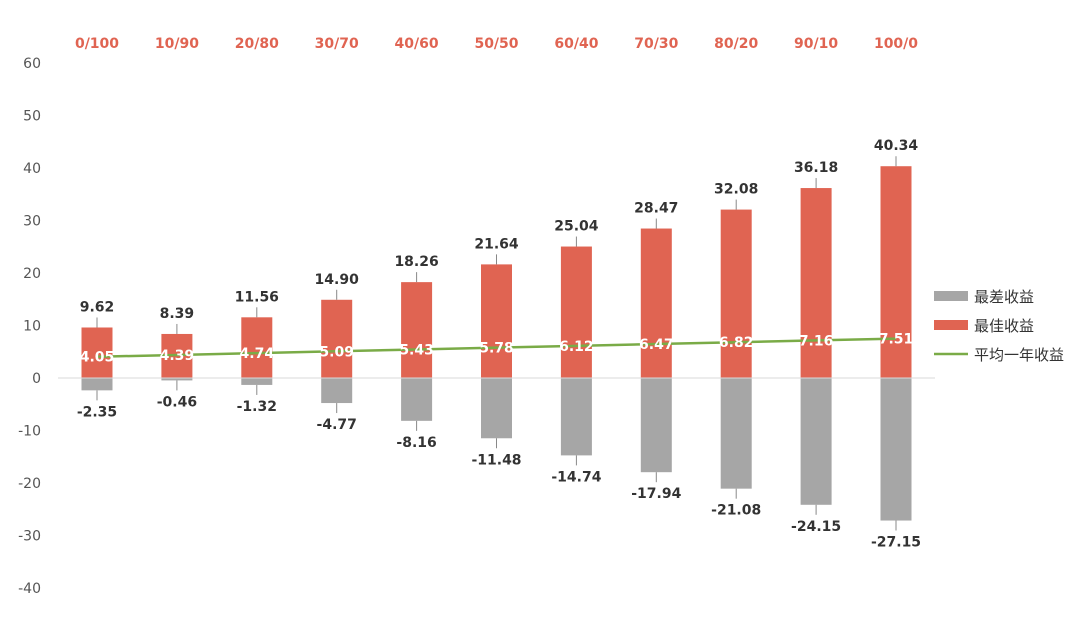 This screenshot has height=634, width=1080. Describe the element at coordinates (496, 244) in the screenshot. I see `best-value-label: 21.64` at that location.